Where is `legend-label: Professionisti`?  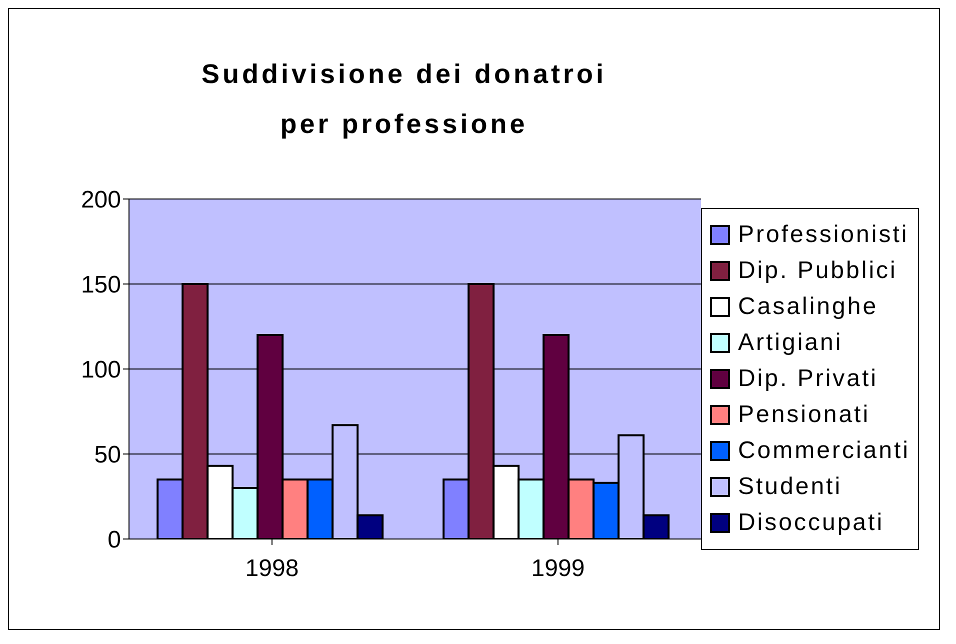 legend-label: Professionisti is located at coordinates (823, 235).